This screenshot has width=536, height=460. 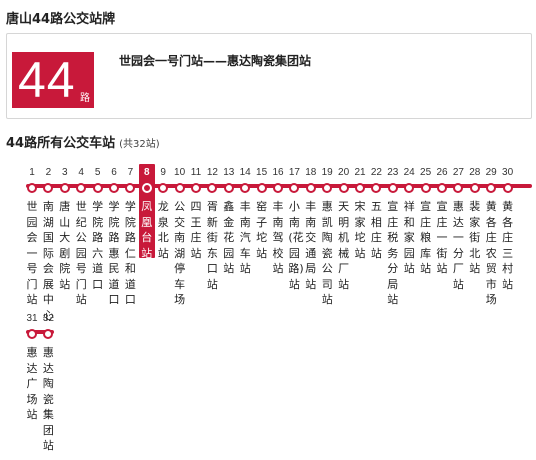 I want to click on station-stop: 27 惠达一分厂站, so click(x=458, y=229).